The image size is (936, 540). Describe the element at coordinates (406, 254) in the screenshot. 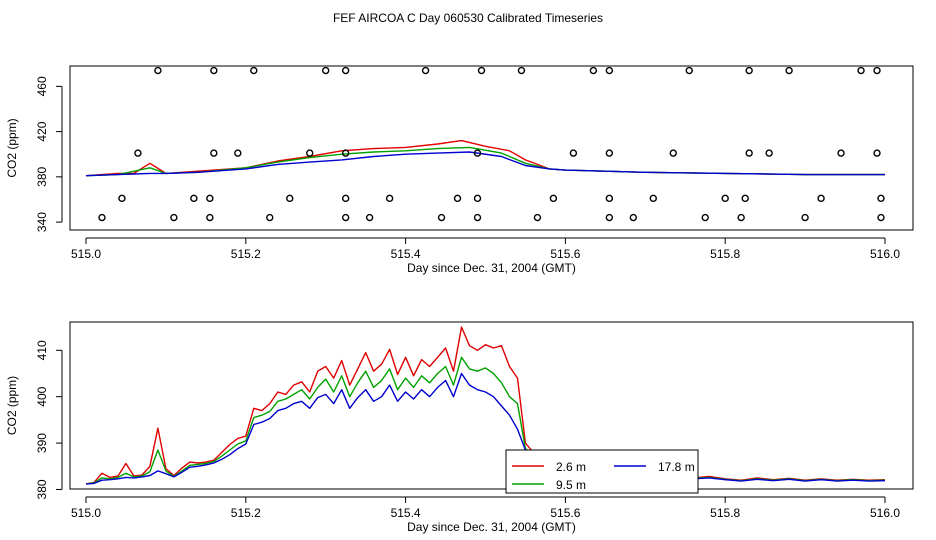

I see `top-x-tick-label: 515.4` at that location.